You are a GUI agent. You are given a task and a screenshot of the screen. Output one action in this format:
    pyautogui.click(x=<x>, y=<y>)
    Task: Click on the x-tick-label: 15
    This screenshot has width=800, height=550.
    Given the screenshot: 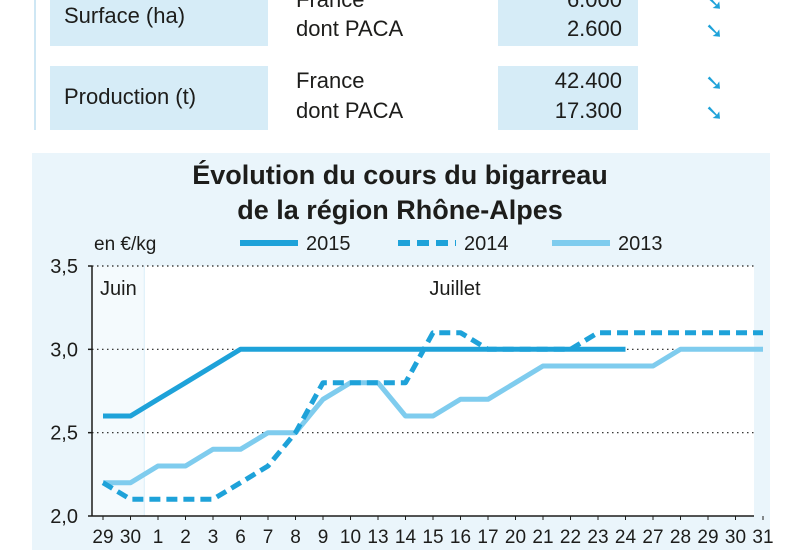 What is the action you would take?
    pyautogui.click(x=432, y=537)
    